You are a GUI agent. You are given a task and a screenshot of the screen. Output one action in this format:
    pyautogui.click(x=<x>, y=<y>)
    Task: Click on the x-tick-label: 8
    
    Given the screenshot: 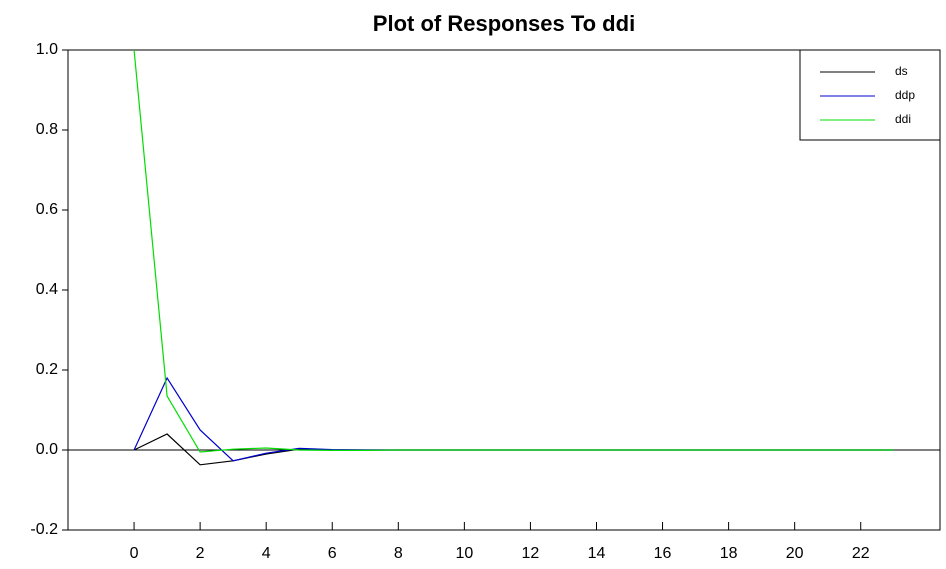 What is the action you would take?
    pyautogui.click(x=398, y=553)
    